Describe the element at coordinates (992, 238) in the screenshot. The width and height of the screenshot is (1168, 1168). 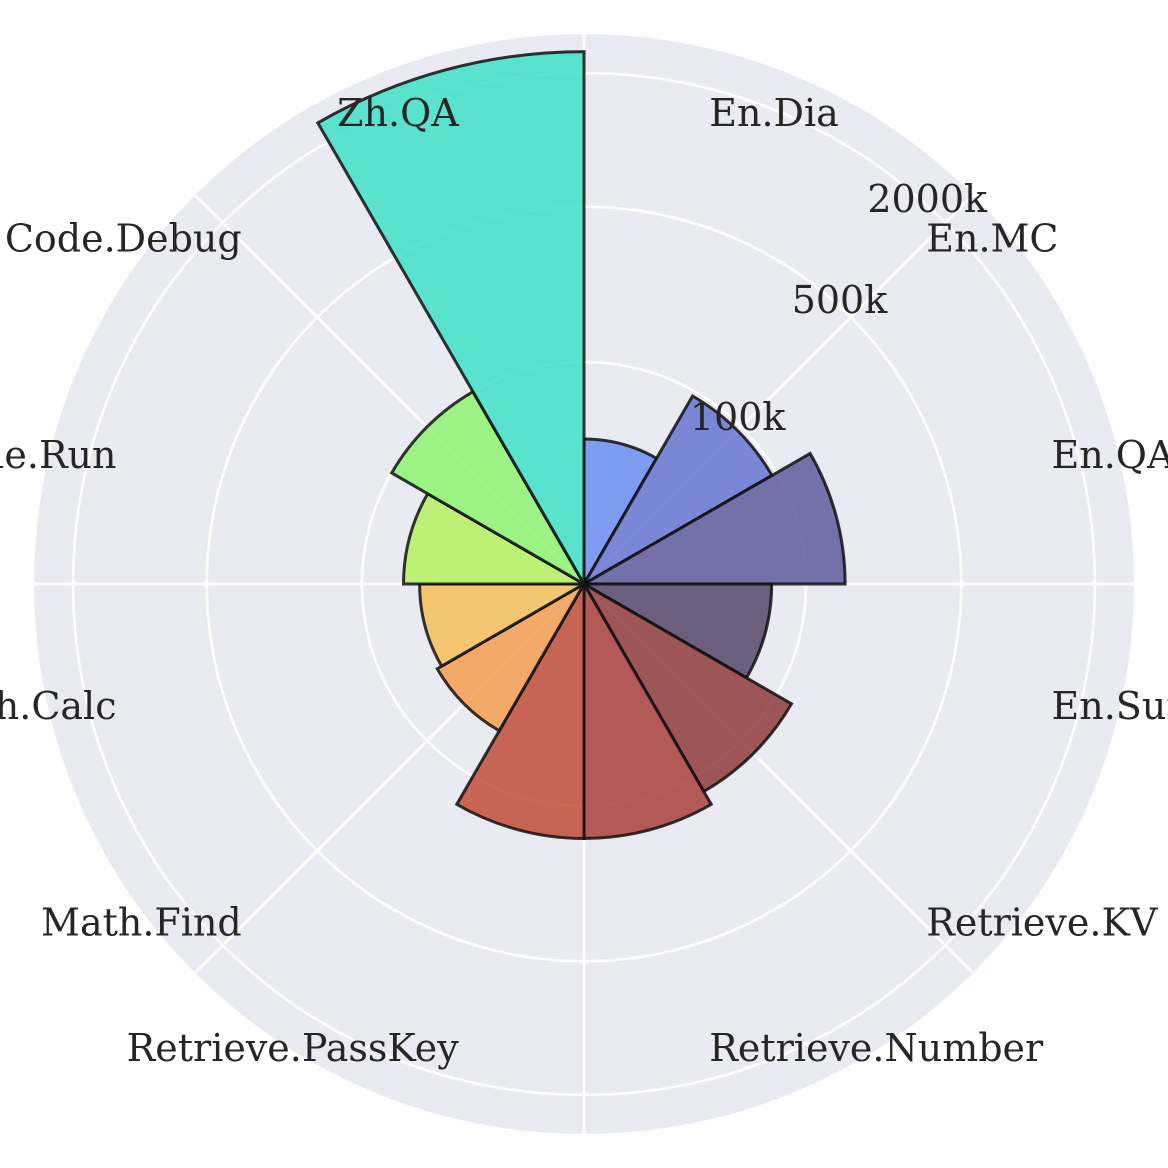
I see `category-label-en-mc: En.MC` at that location.